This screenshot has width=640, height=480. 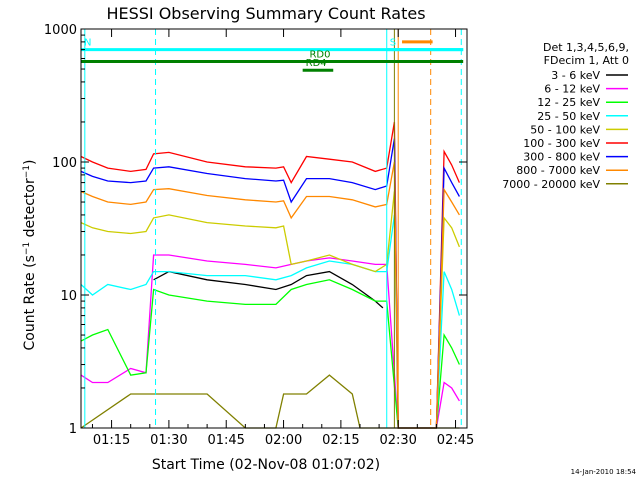 What do you see at coordinates (572, 89) in the screenshot?
I see `legend-label-2: 6 - 12 keV` at bounding box center [572, 89].